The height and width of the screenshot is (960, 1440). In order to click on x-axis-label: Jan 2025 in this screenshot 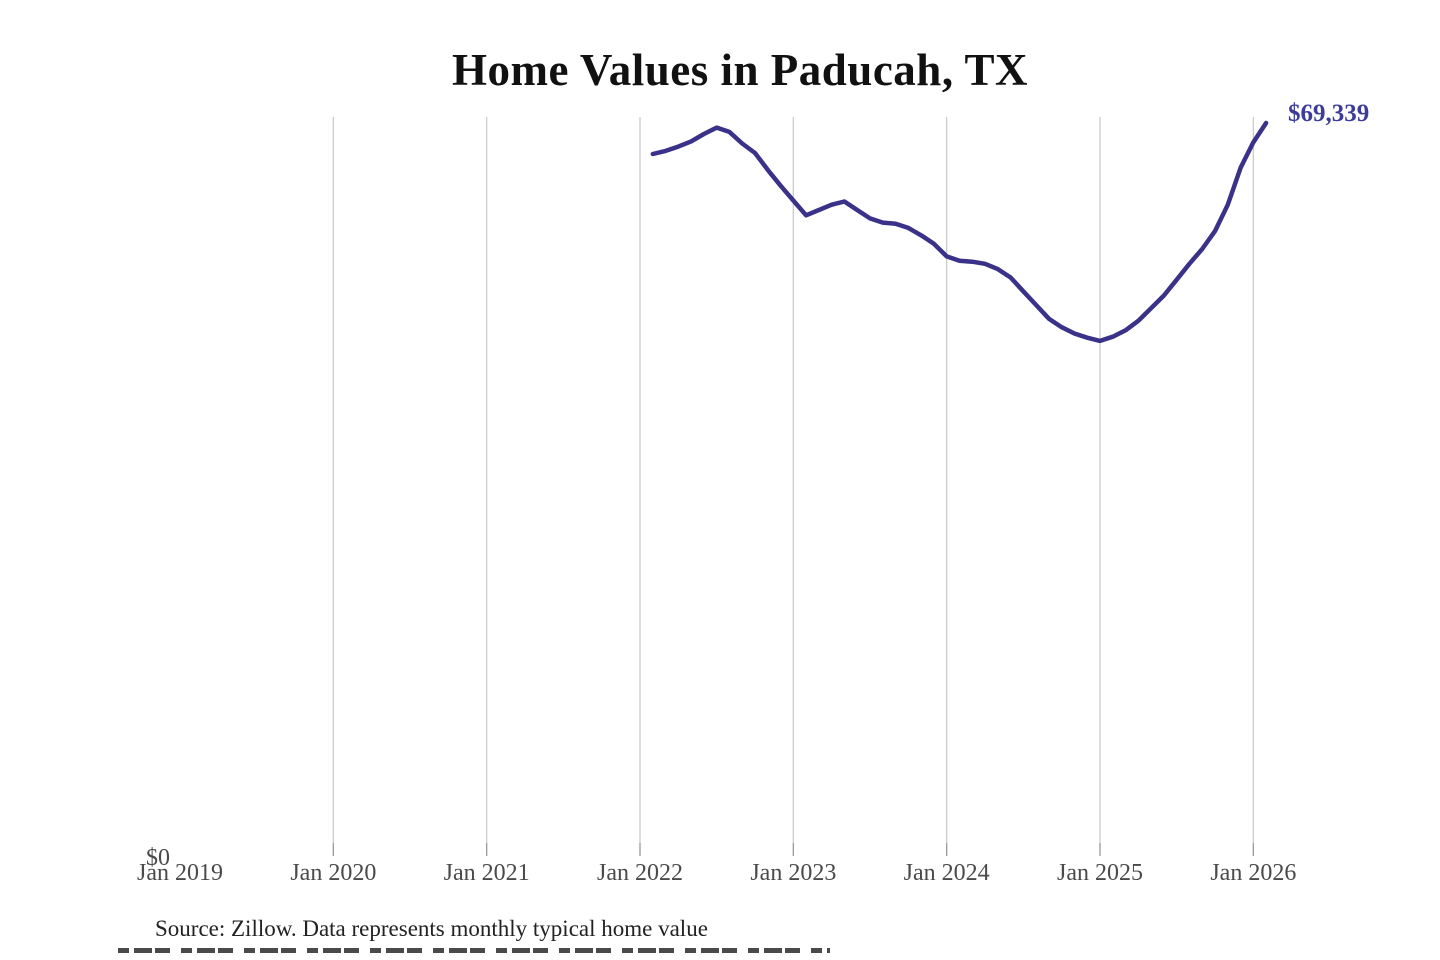, I will do `click(1099, 873)`.